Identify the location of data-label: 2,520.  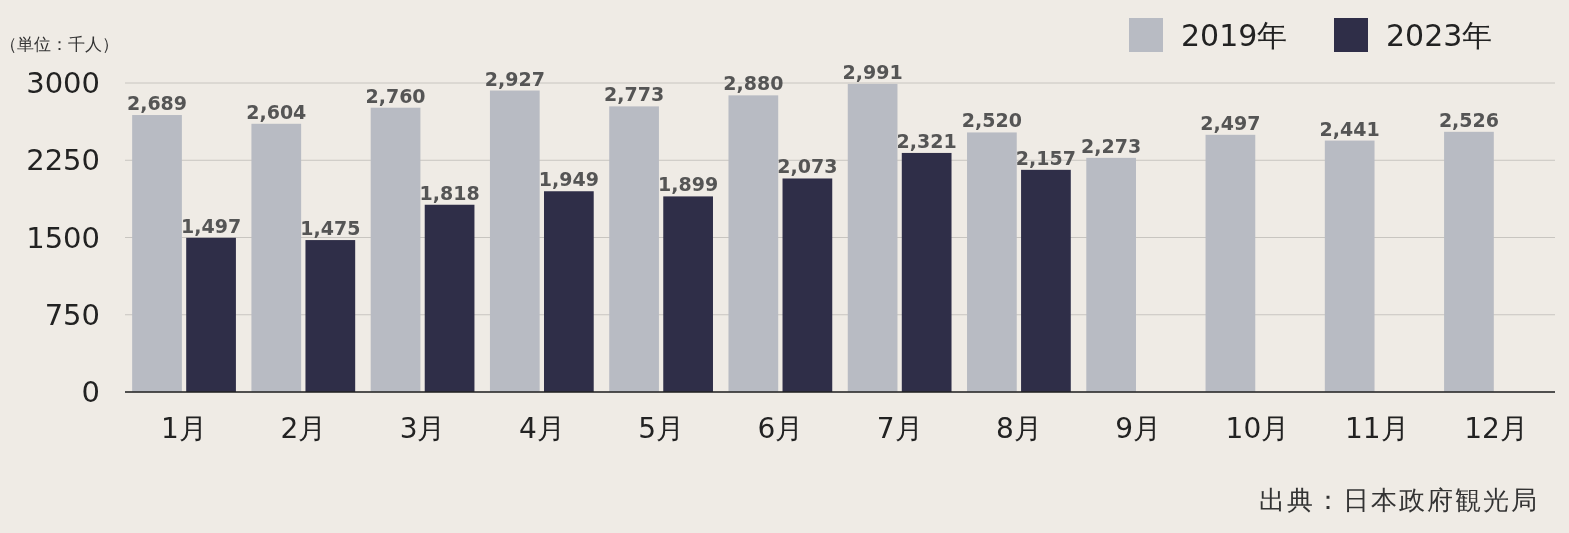
(991, 120).